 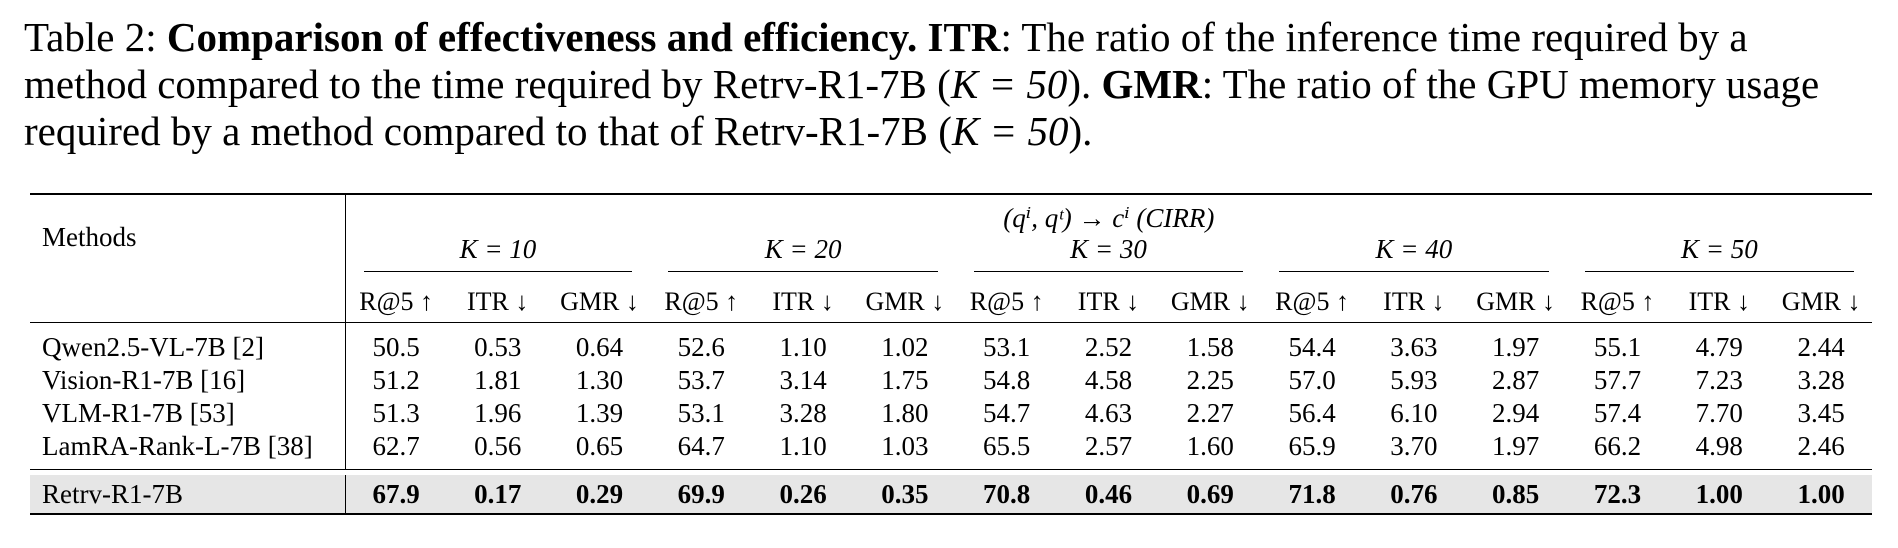 I want to click on value-cell: 0.26, so click(x=803, y=494).